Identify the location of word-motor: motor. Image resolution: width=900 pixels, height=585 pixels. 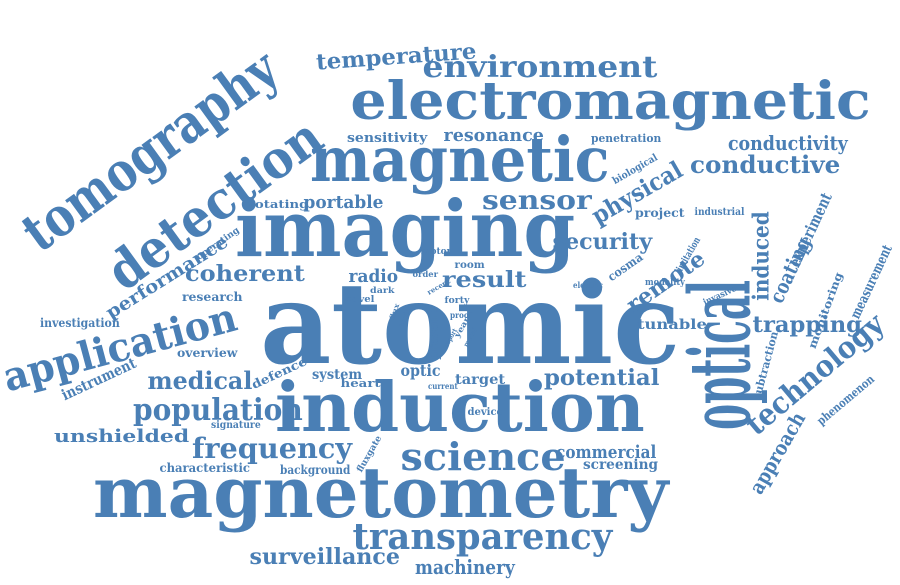
(436, 251).